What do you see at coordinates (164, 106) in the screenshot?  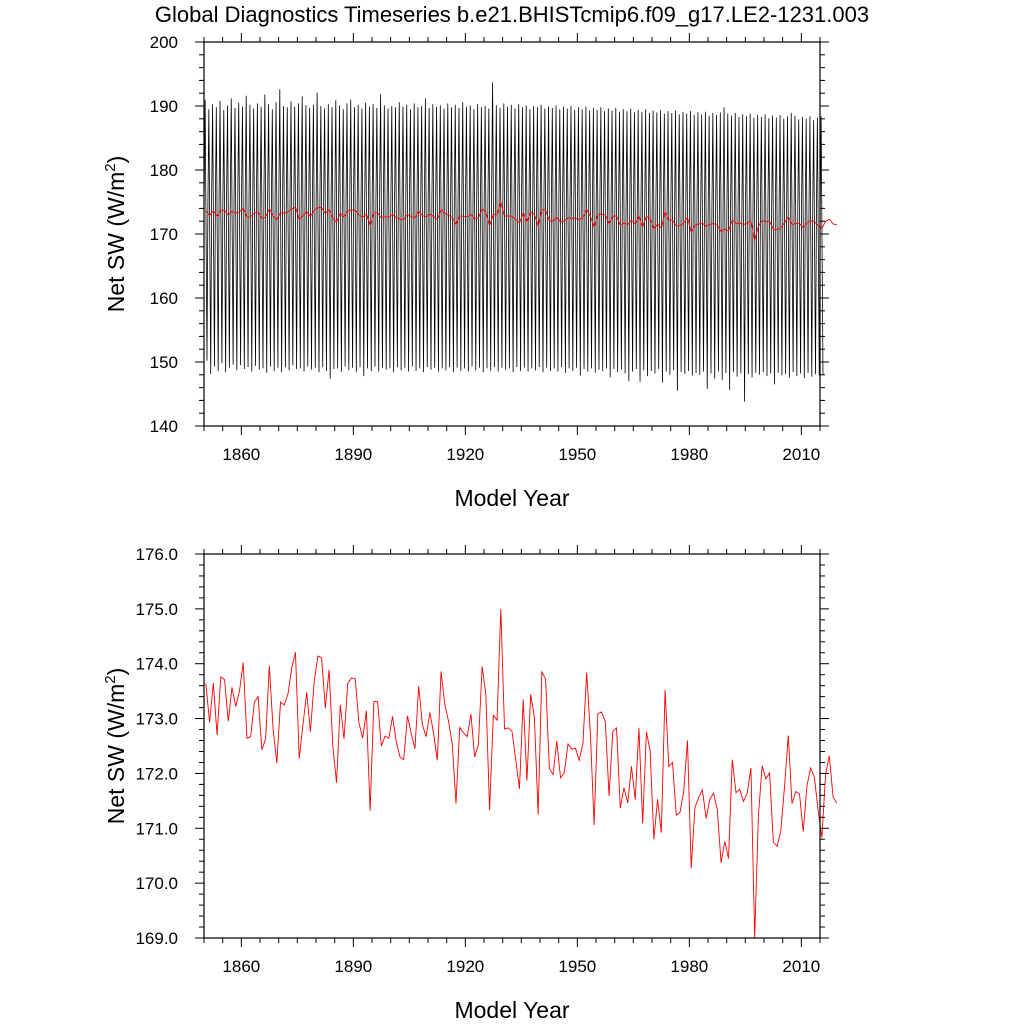 I see `y-tick-label: 190` at bounding box center [164, 106].